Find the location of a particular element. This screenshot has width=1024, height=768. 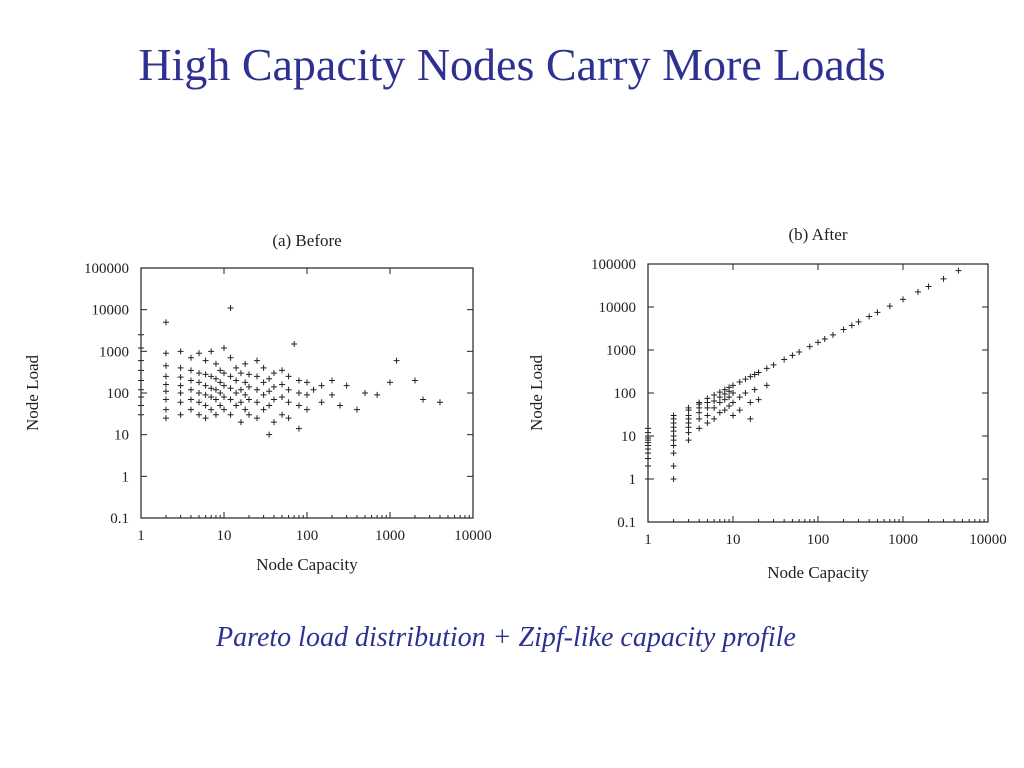

y-tick-label: 1 is located at coordinates (126, 477).